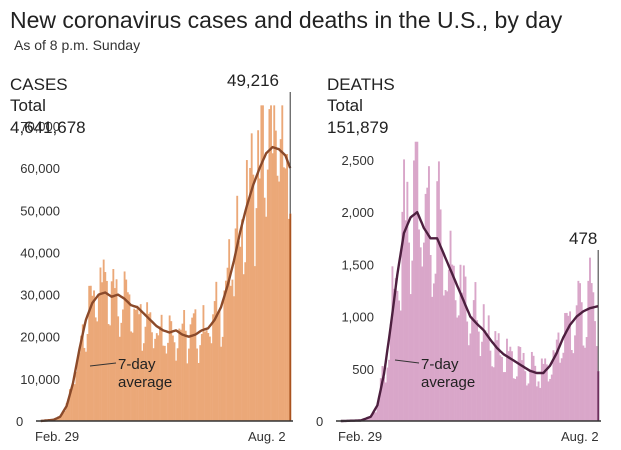 The image size is (621, 450). What do you see at coordinates (40, 252) in the screenshot?
I see `cases-y-tick-label: 40,000` at bounding box center [40, 252].